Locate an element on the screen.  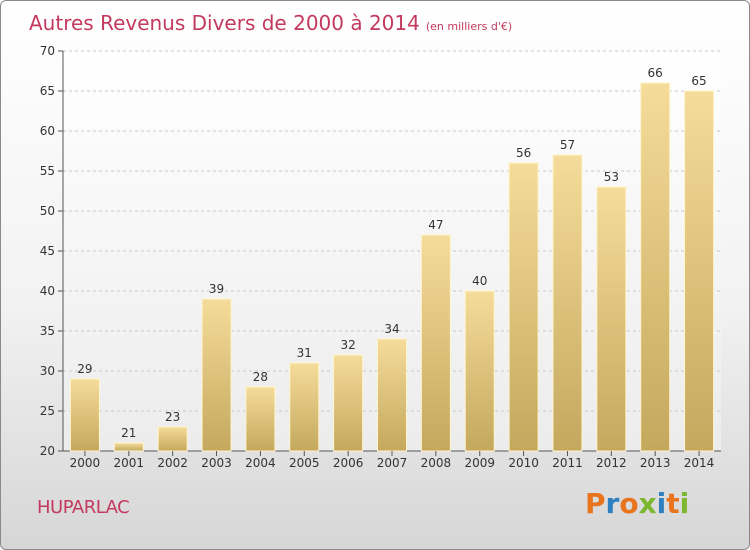
chart-title-text: Autres Revenus Divers de 2000 à 2014 is located at coordinates (224, 23).